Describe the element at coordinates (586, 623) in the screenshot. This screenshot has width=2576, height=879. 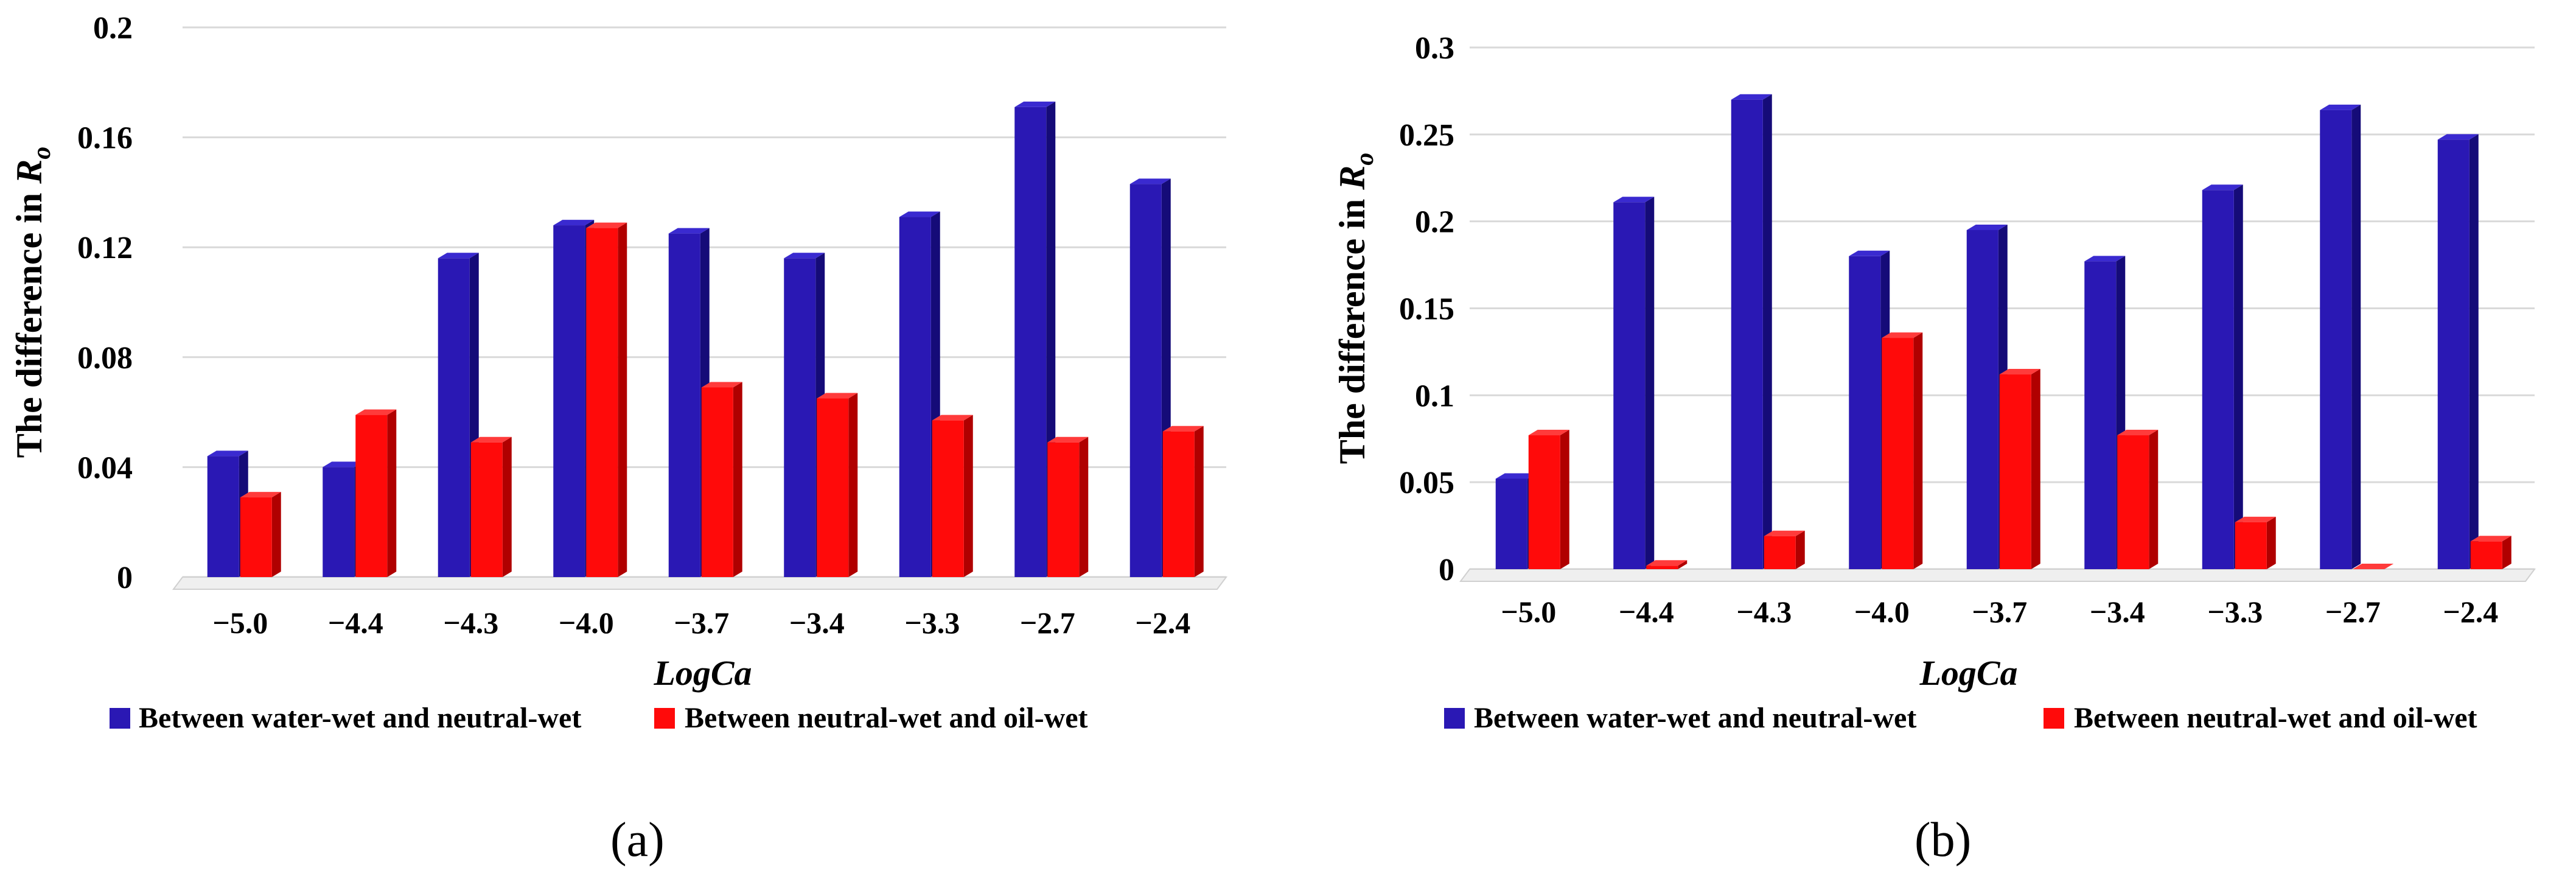
I see `chart-a-xtick-label: −4.0` at that location.